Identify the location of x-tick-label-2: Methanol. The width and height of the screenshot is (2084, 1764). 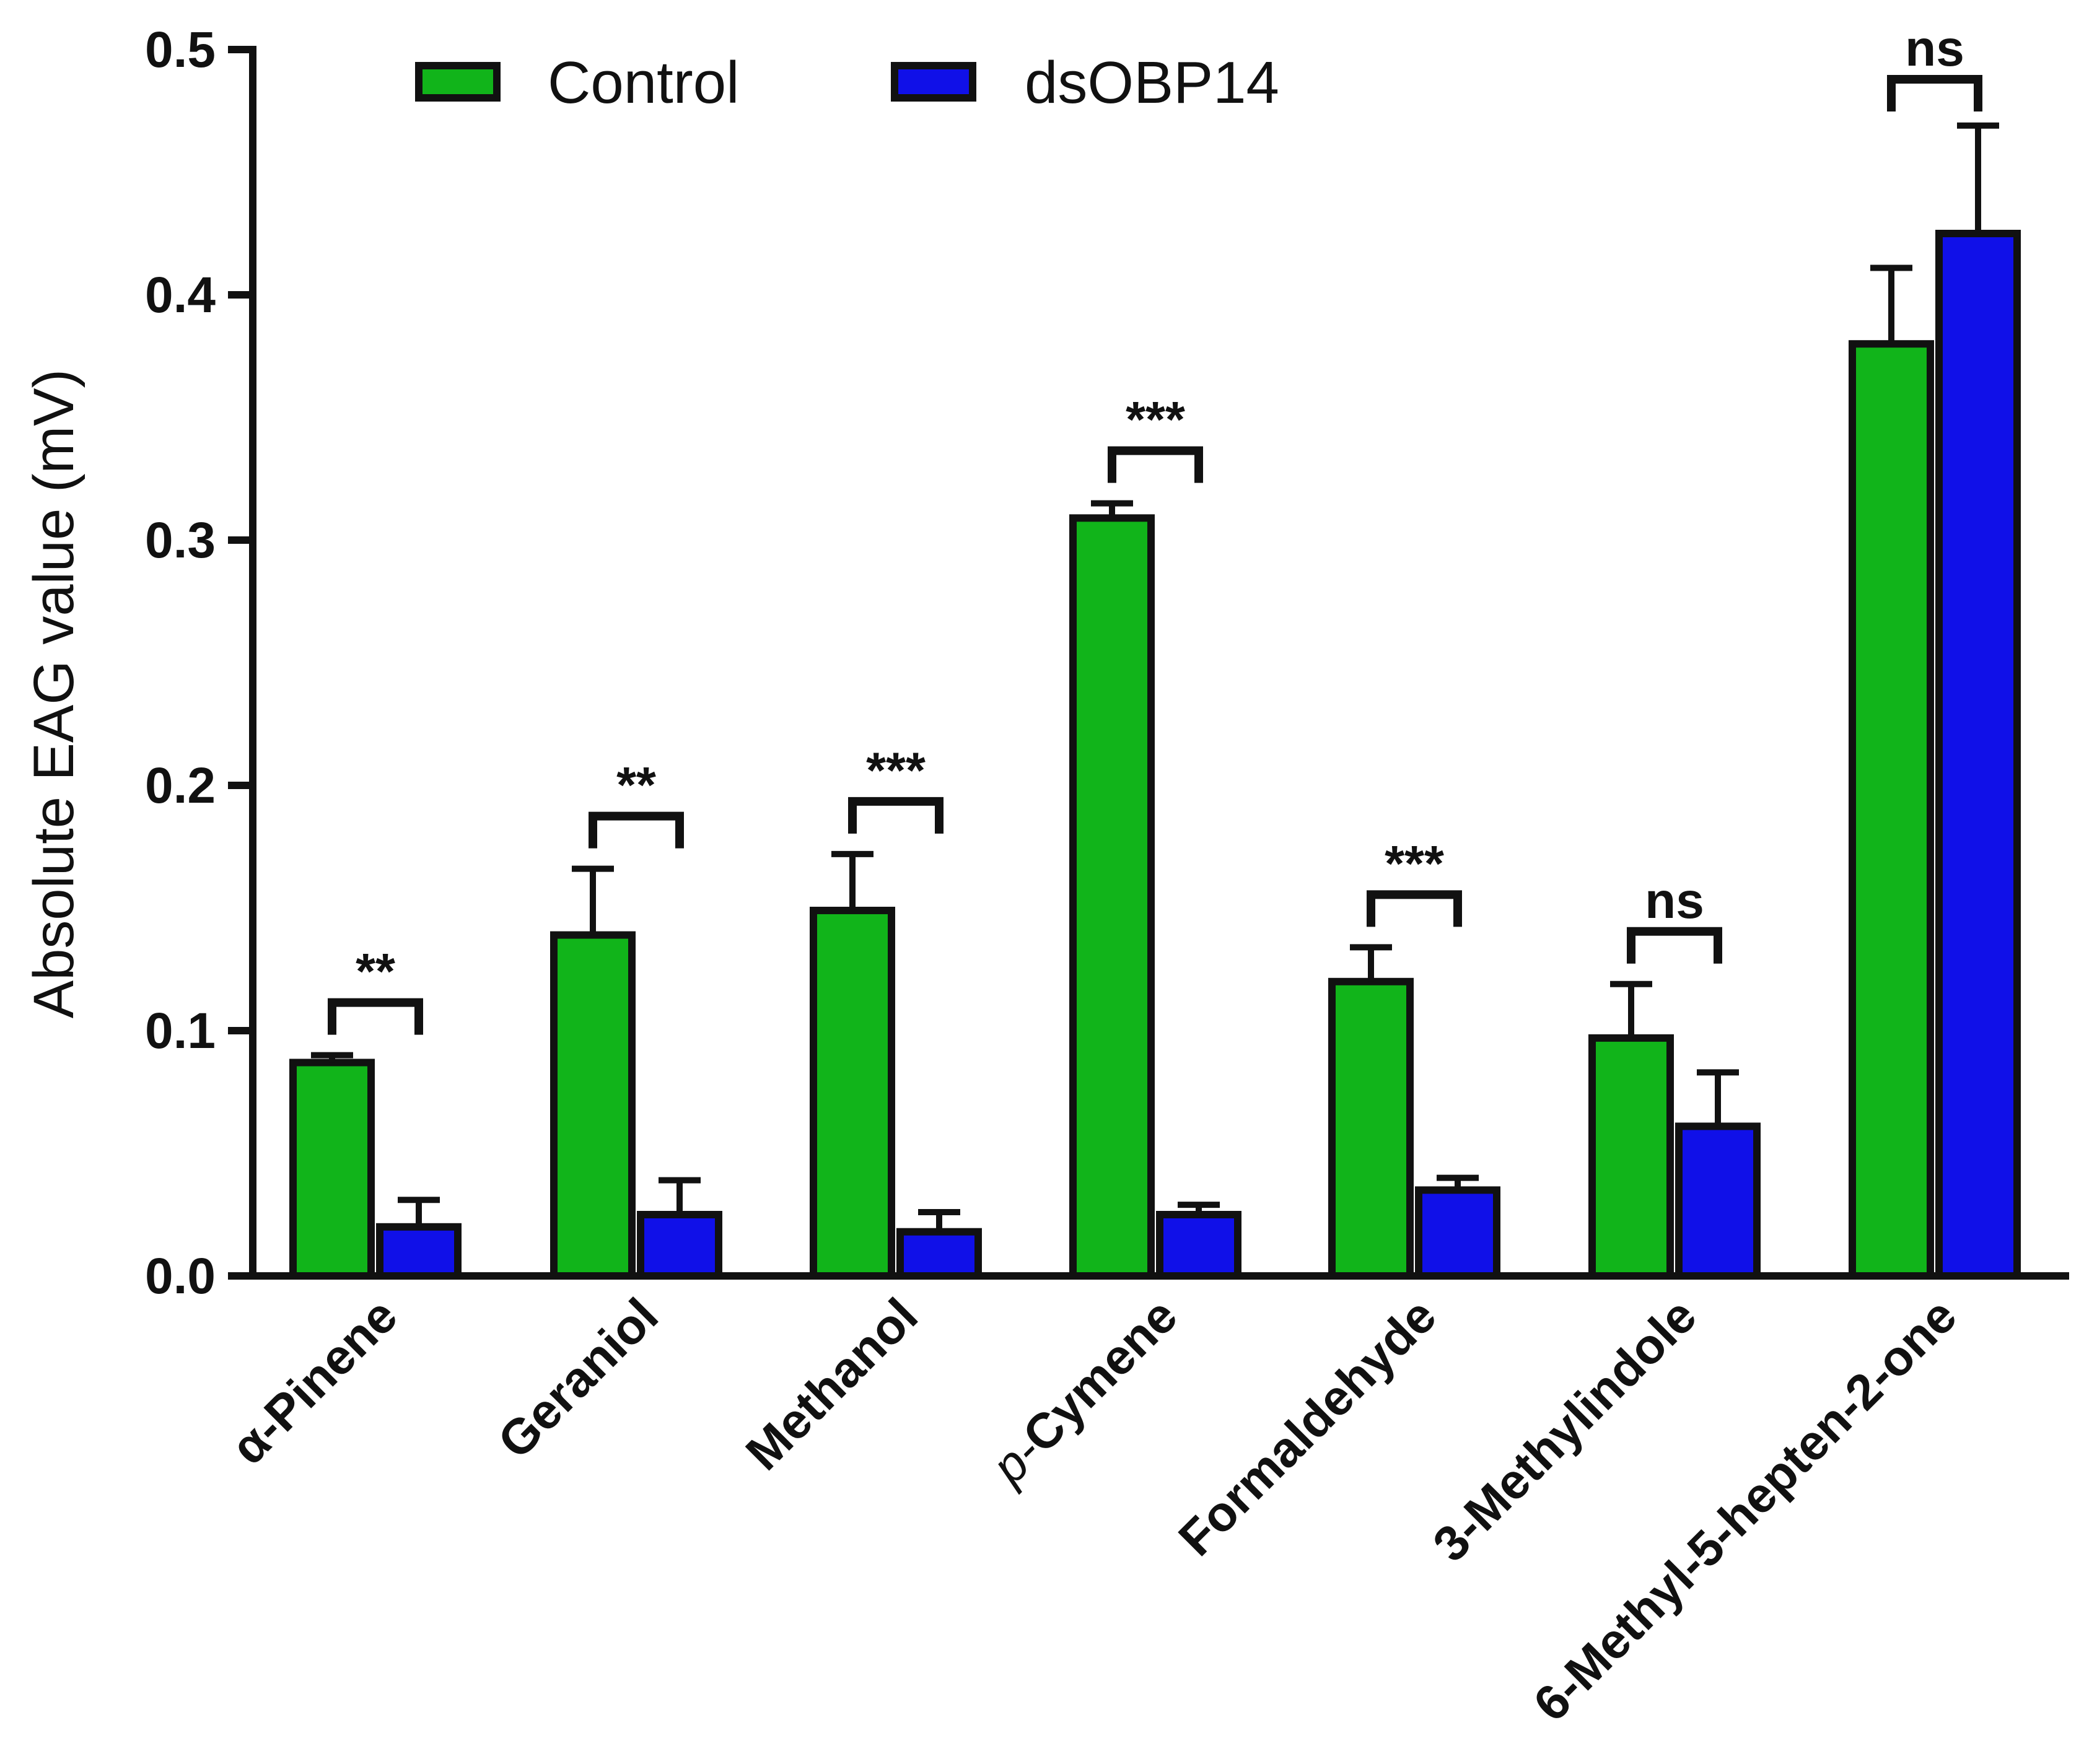
(831, 1384).